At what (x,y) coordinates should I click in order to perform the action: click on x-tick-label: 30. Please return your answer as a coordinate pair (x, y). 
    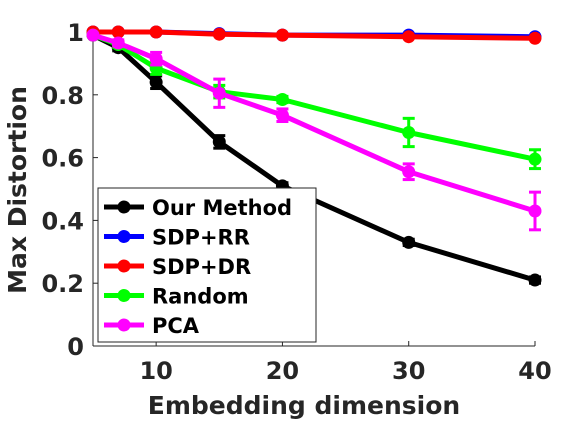
    Looking at the image, I should click on (408, 371).